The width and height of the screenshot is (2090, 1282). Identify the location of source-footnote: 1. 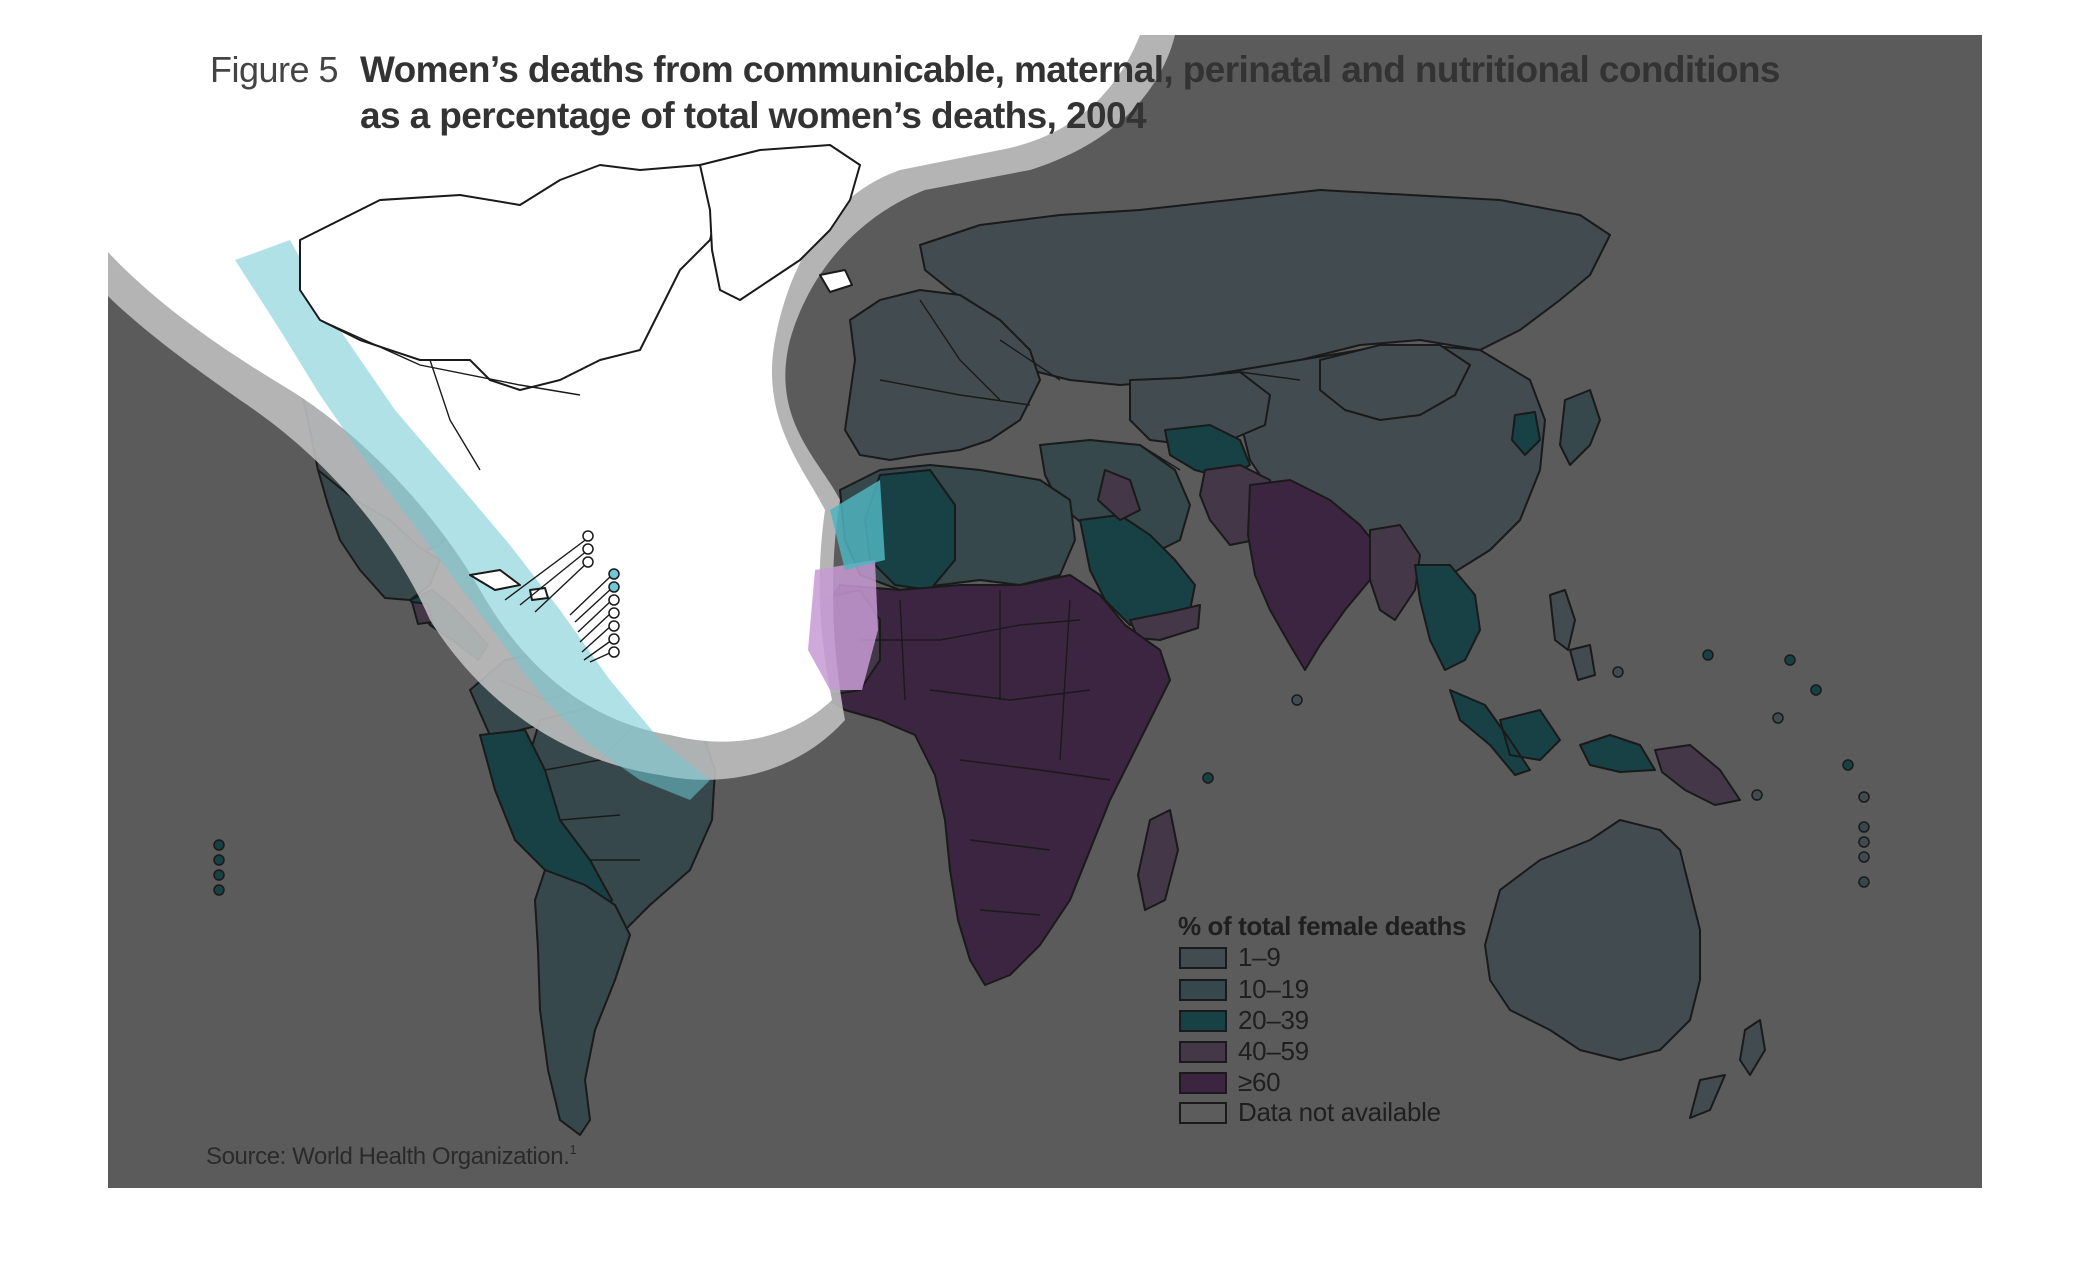
(572, 1149).